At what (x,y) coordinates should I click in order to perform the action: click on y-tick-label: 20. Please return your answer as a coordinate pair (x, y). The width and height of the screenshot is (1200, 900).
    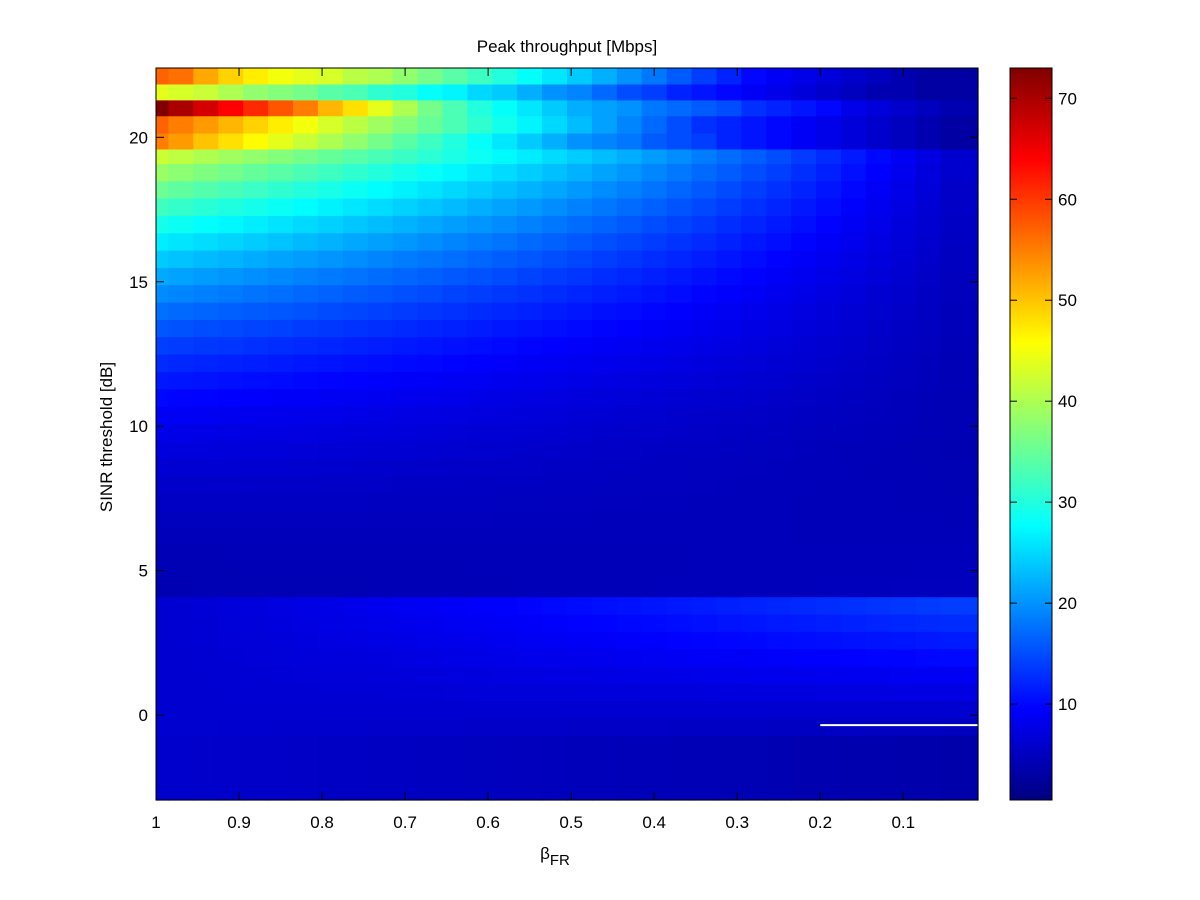
    Looking at the image, I should click on (138, 137).